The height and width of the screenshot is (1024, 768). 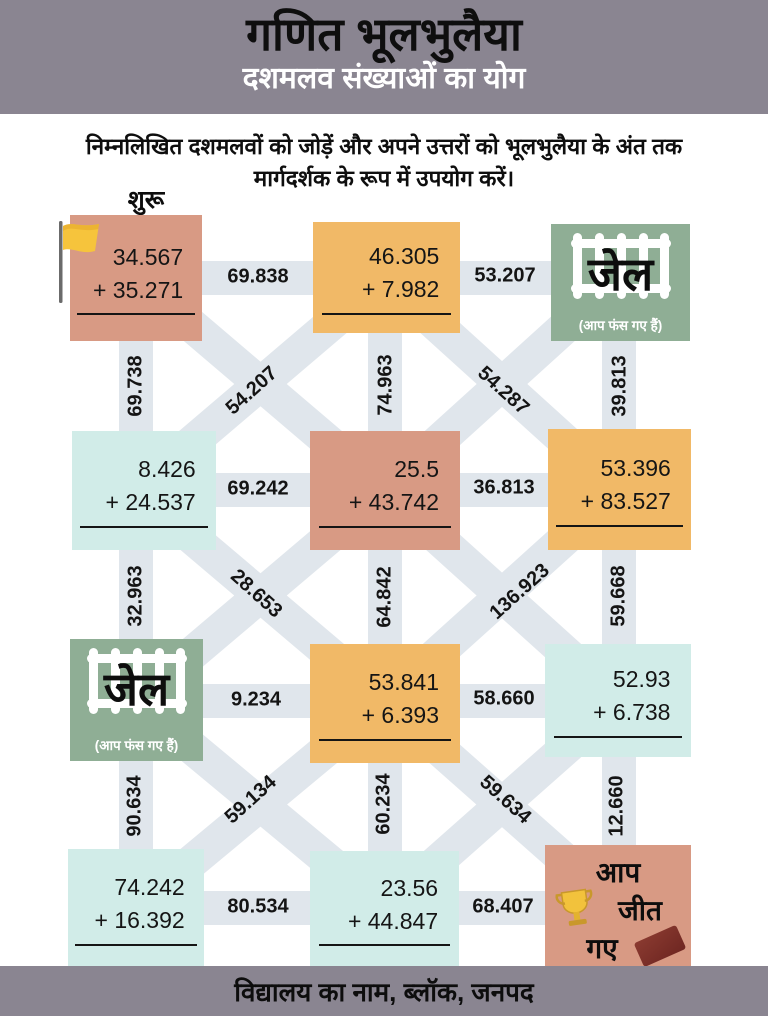 I want to click on edge-label: 60.234, so click(x=383, y=804).